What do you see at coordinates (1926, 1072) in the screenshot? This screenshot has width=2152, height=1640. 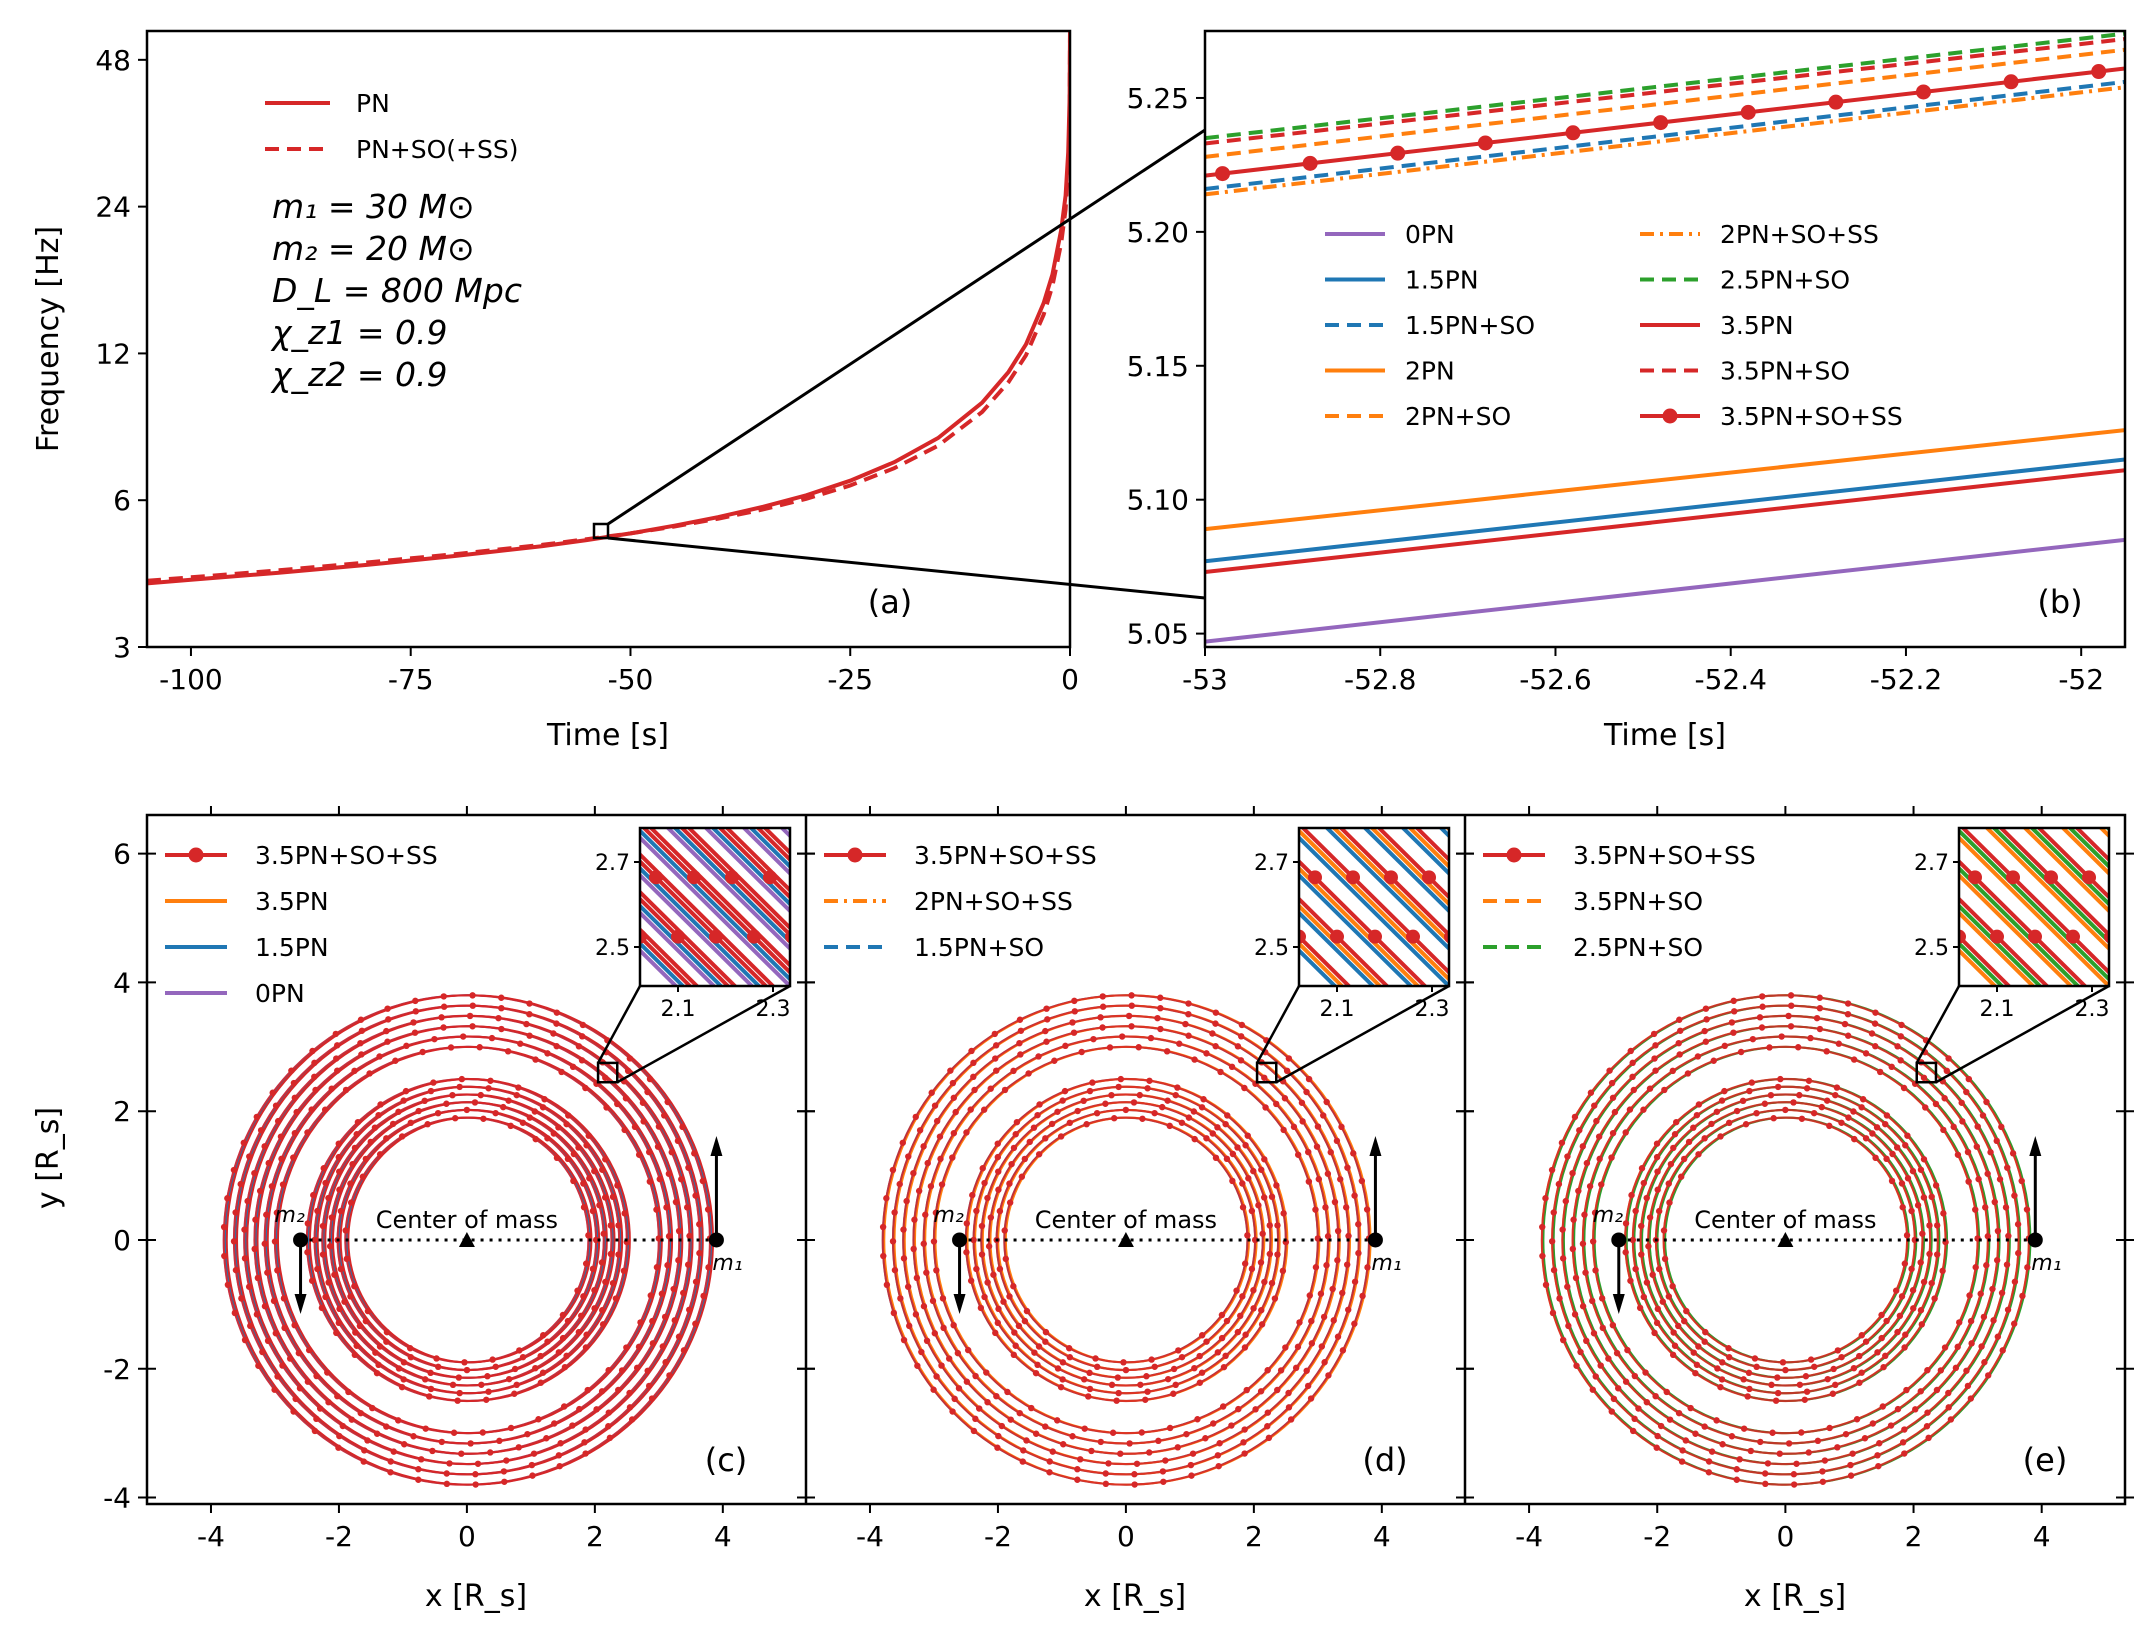 I see `e-inset-zoom-box` at bounding box center [1926, 1072].